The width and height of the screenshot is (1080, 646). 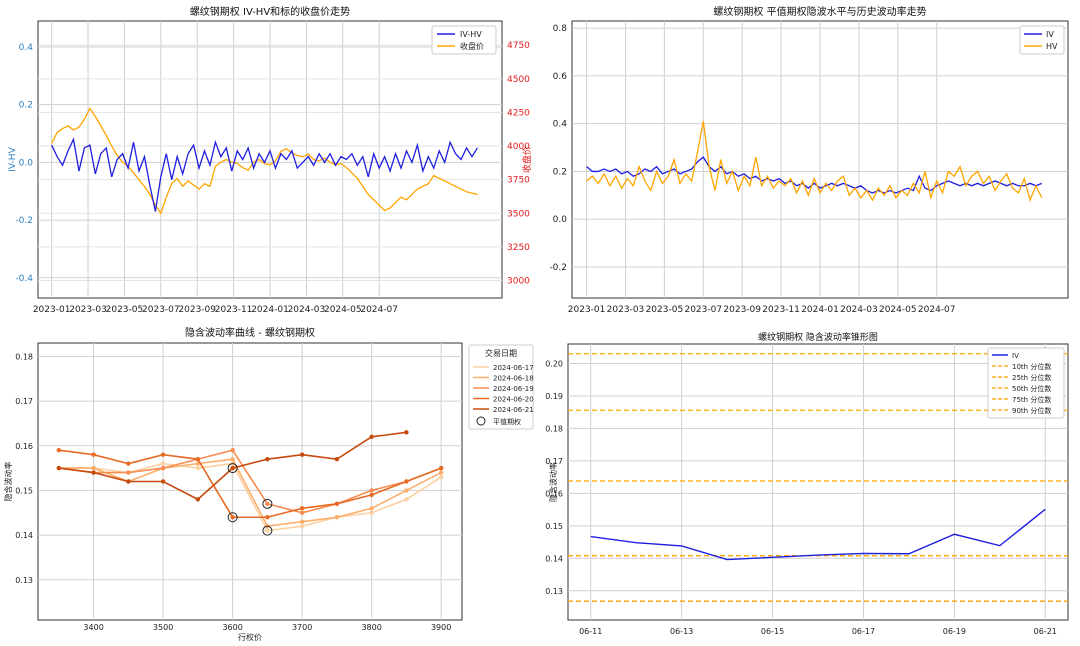 What do you see at coordinates (88, 310) in the screenshot?
I see `chart-1-xtick-1: 2023-03` at bounding box center [88, 310].